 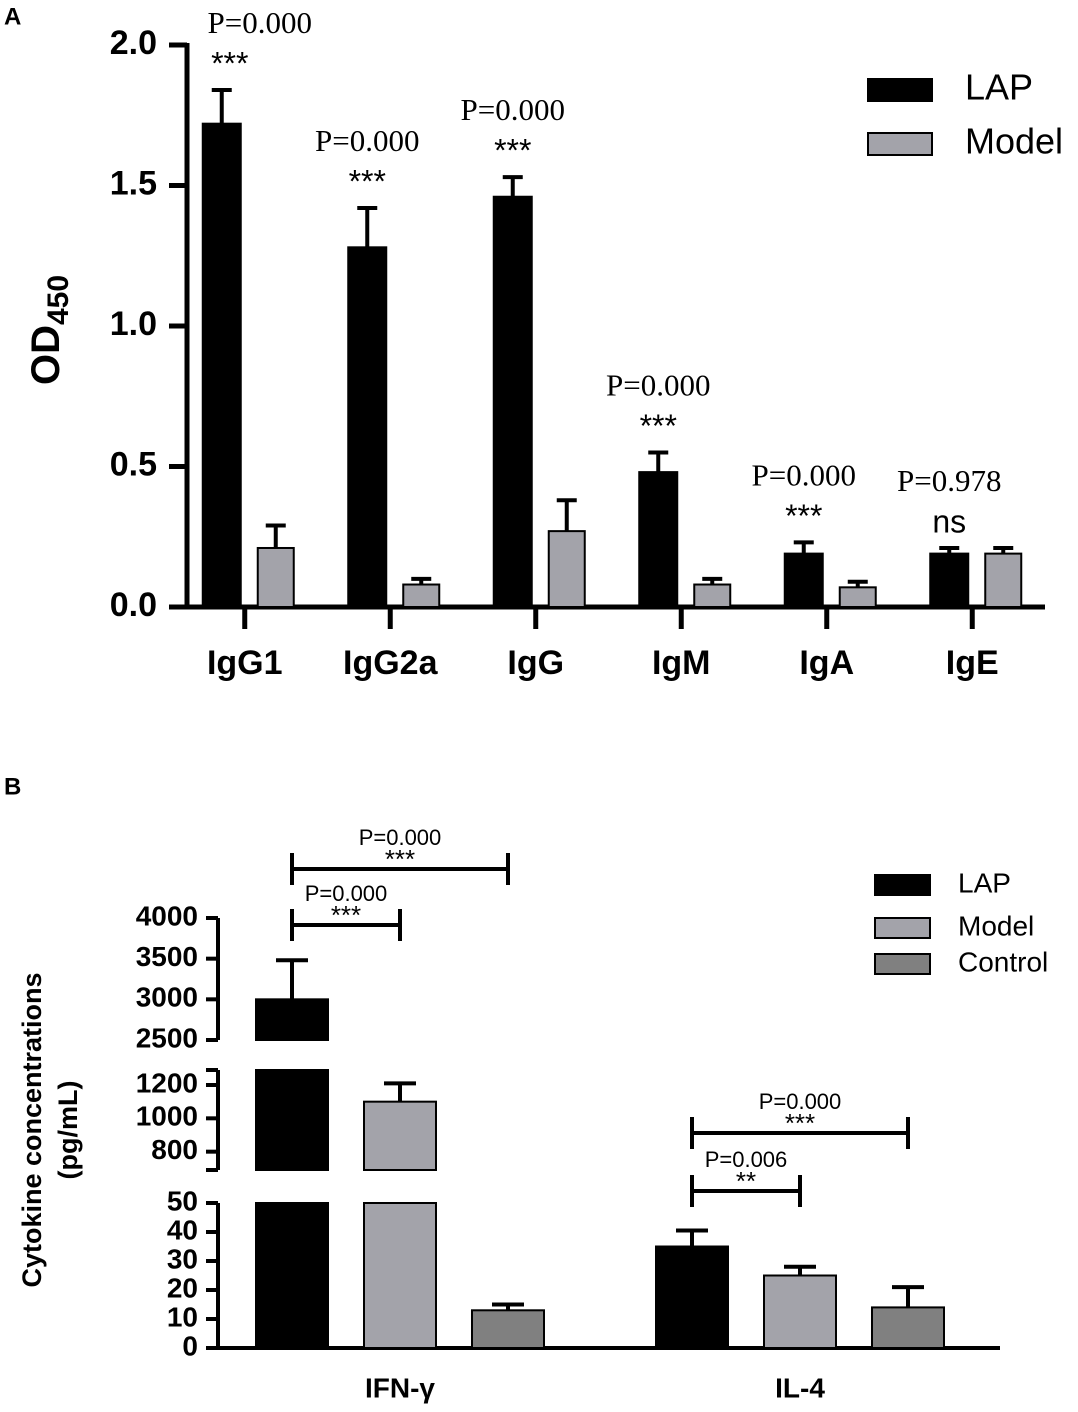 What do you see at coordinates (182, 1287) in the screenshot?
I see `y-tick-label: 20` at bounding box center [182, 1287].